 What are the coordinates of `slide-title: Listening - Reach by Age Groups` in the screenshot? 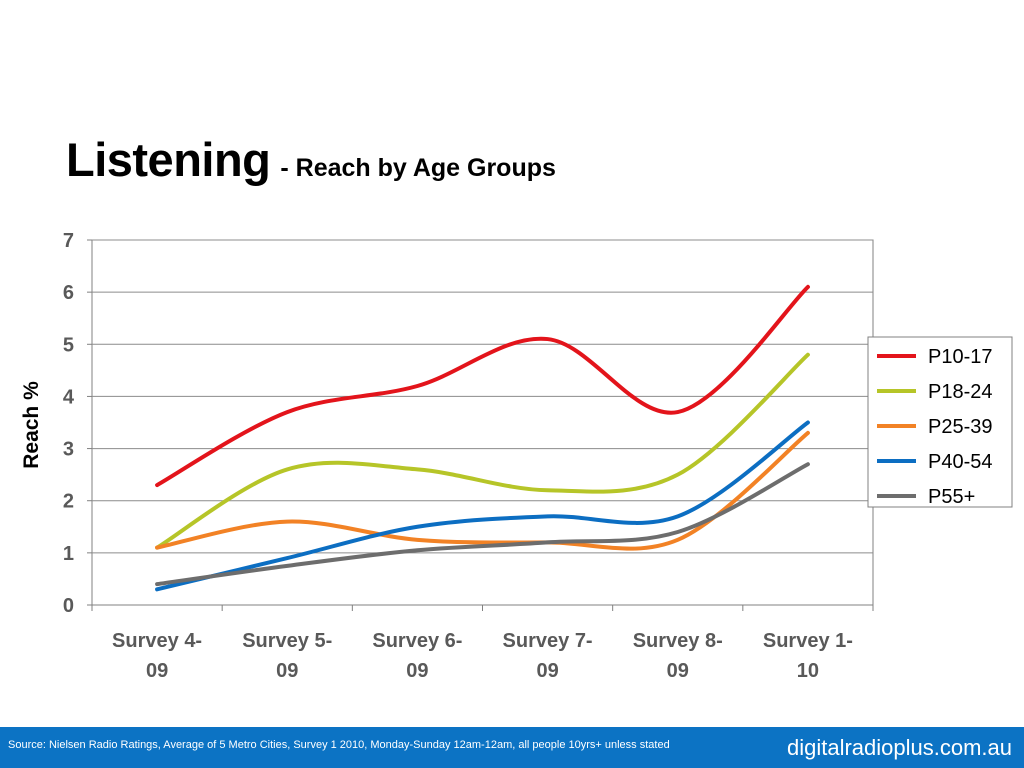 It's located at (311, 159).